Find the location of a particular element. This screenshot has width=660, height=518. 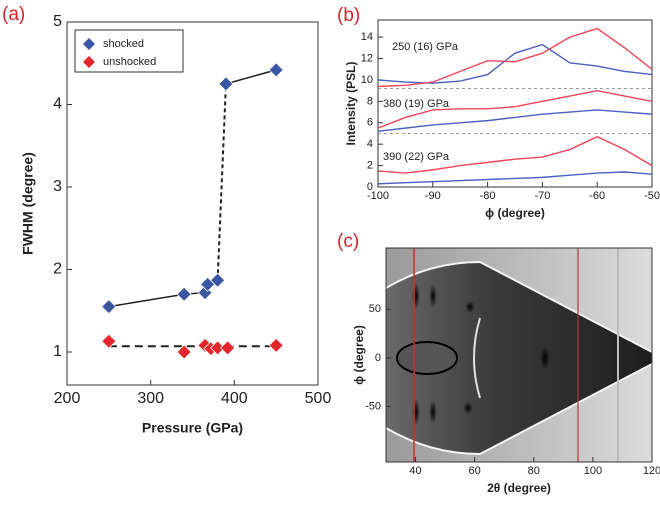

y-axis-label: ϕ (degree) is located at coordinates (359, 355).